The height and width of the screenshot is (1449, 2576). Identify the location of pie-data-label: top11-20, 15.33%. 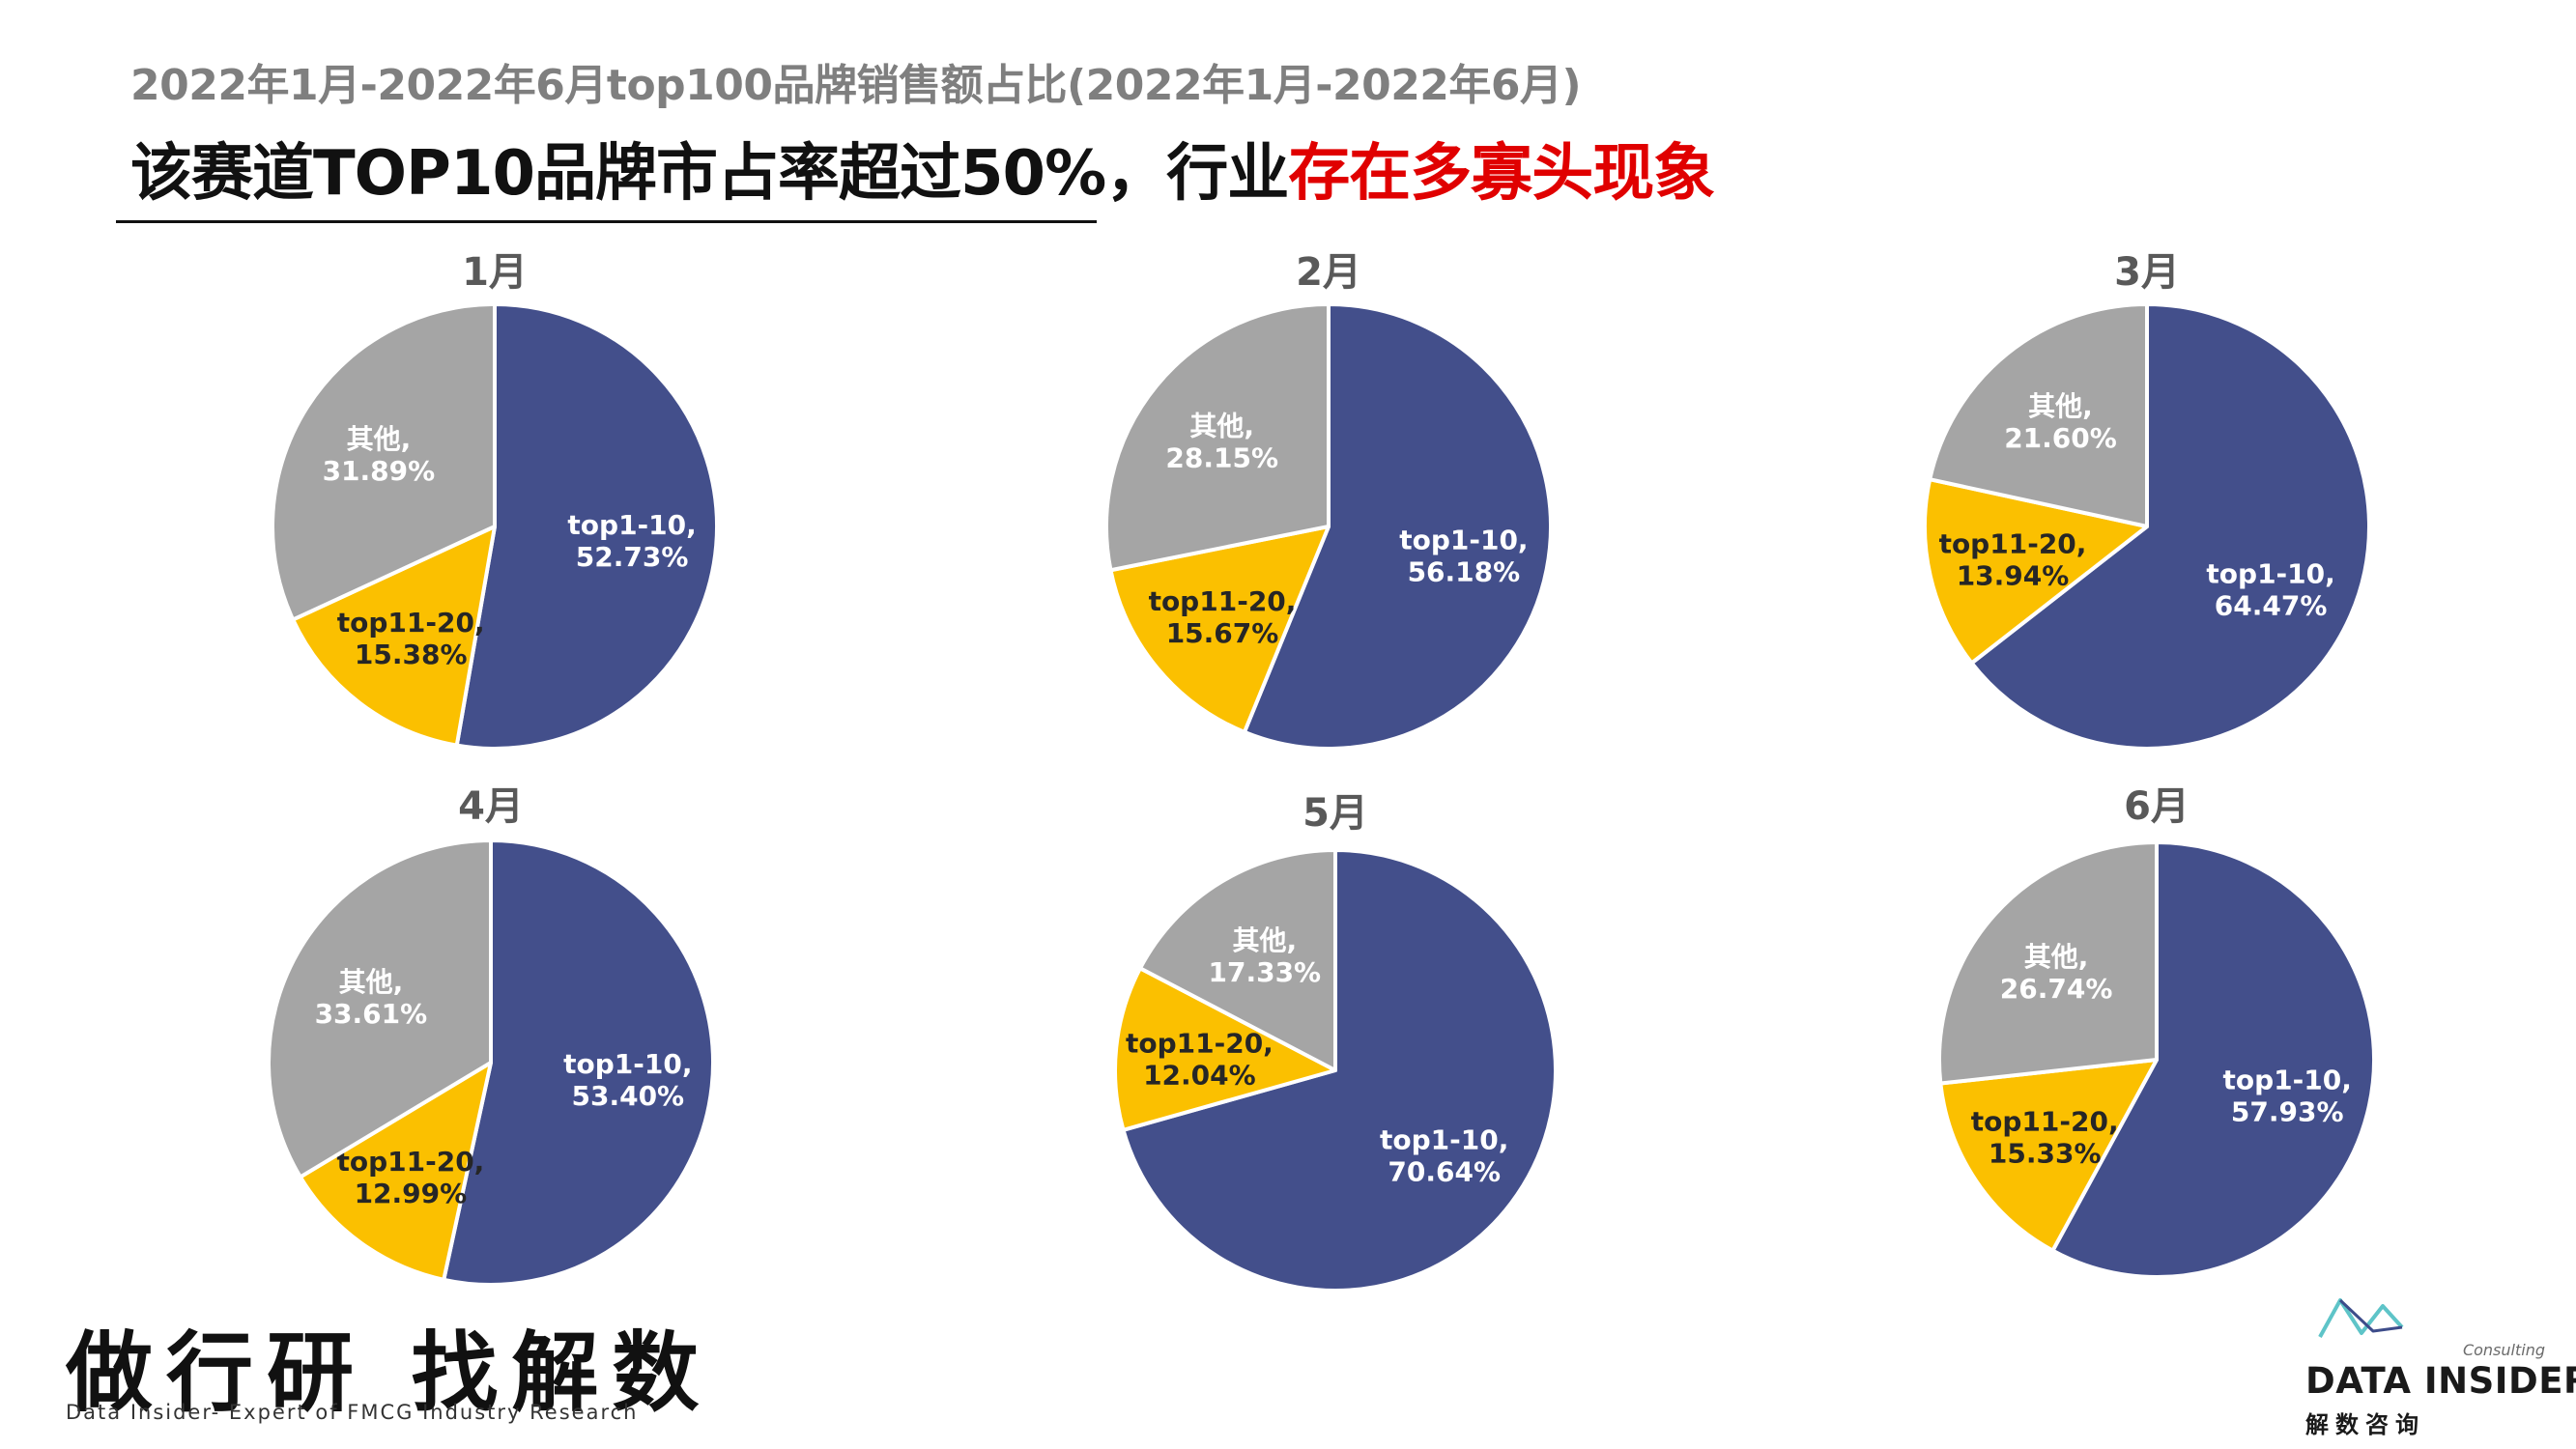
(2045, 1138).